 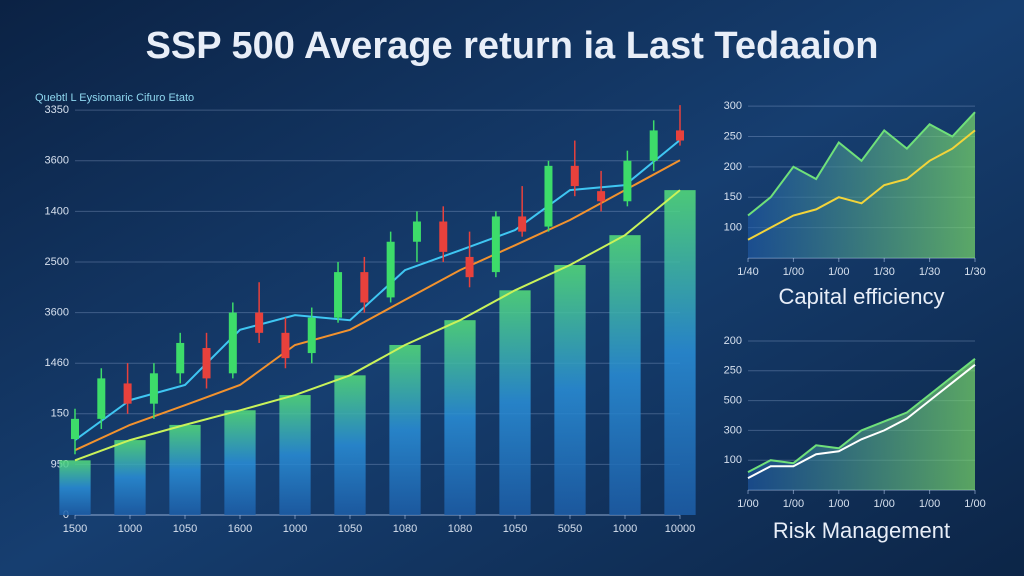 I want to click on chart-title: Capital efficiency, so click(x=862, y=296).